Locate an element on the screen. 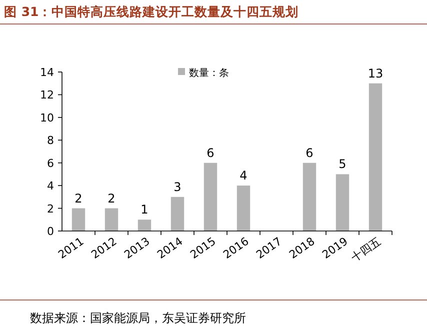 The width and height of the screenshot is (427, 336). y-tick-label: 12 is located at coordinates (47, 95).